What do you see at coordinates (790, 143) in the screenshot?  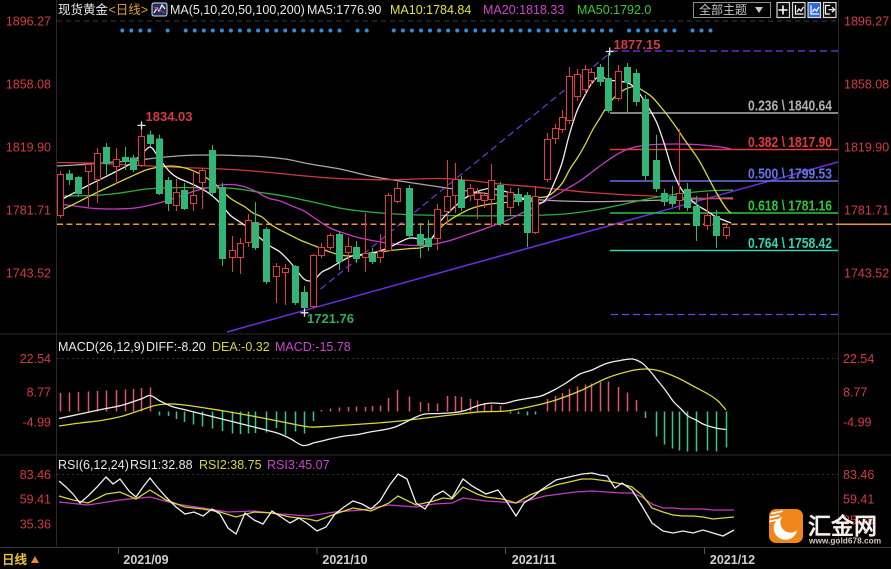 I see `svg-text: 0.382 \ 1817.90` at bounding box center [790, 143].